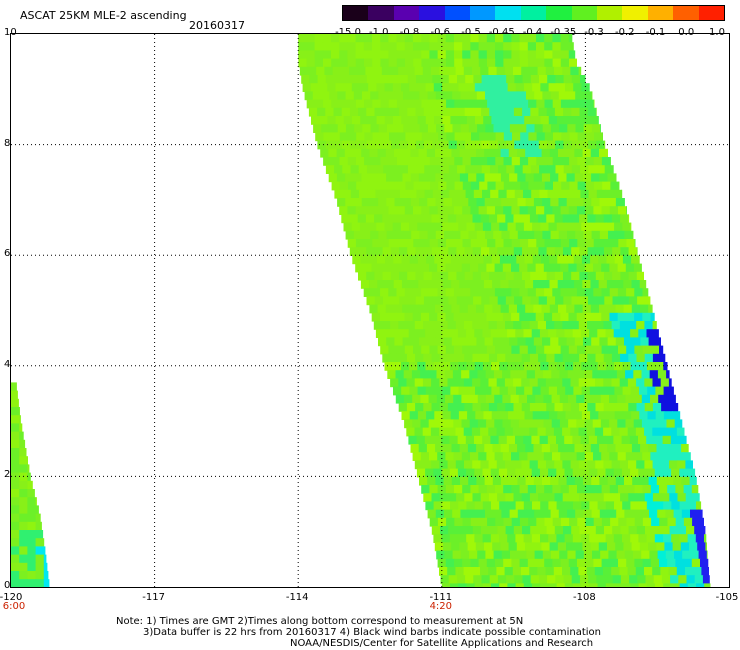 The height and width of the screenshot is (650, 740). What do you see at coordinates (717, 32) in the screenshot?
I see `colorbar-label: 1.0` at bounding box center [717, 32].